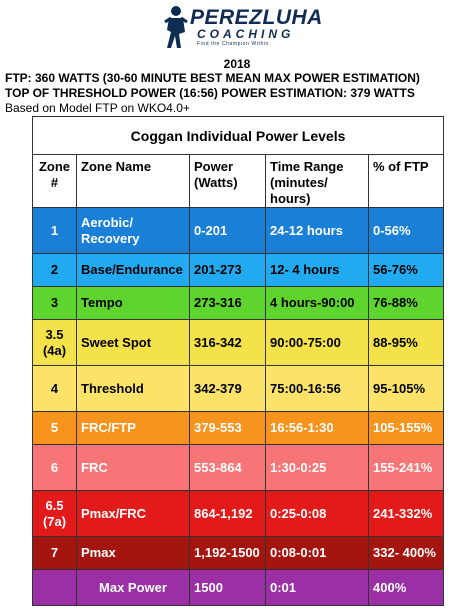 The image size is (474, 613). What do you see at coordinates (102, 302) in the screenshot?
I see `cell-line: Tempo` at bounding box center [102, 302].